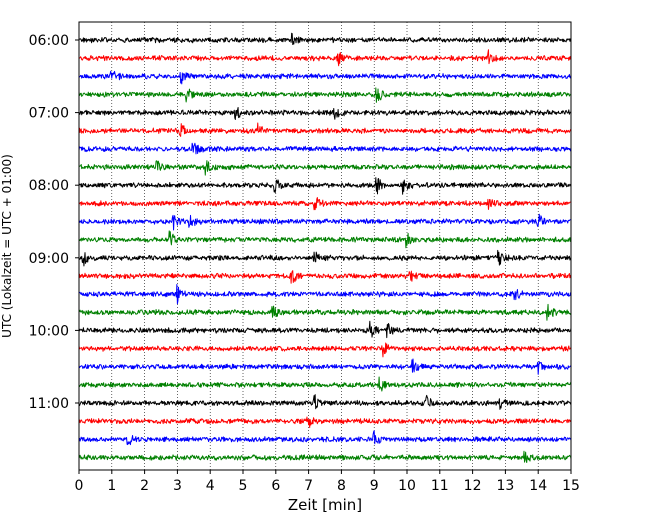  Describe the element at coordinates (407, 486) in the screenshot. I see `x-tick-label: 10` at that location.